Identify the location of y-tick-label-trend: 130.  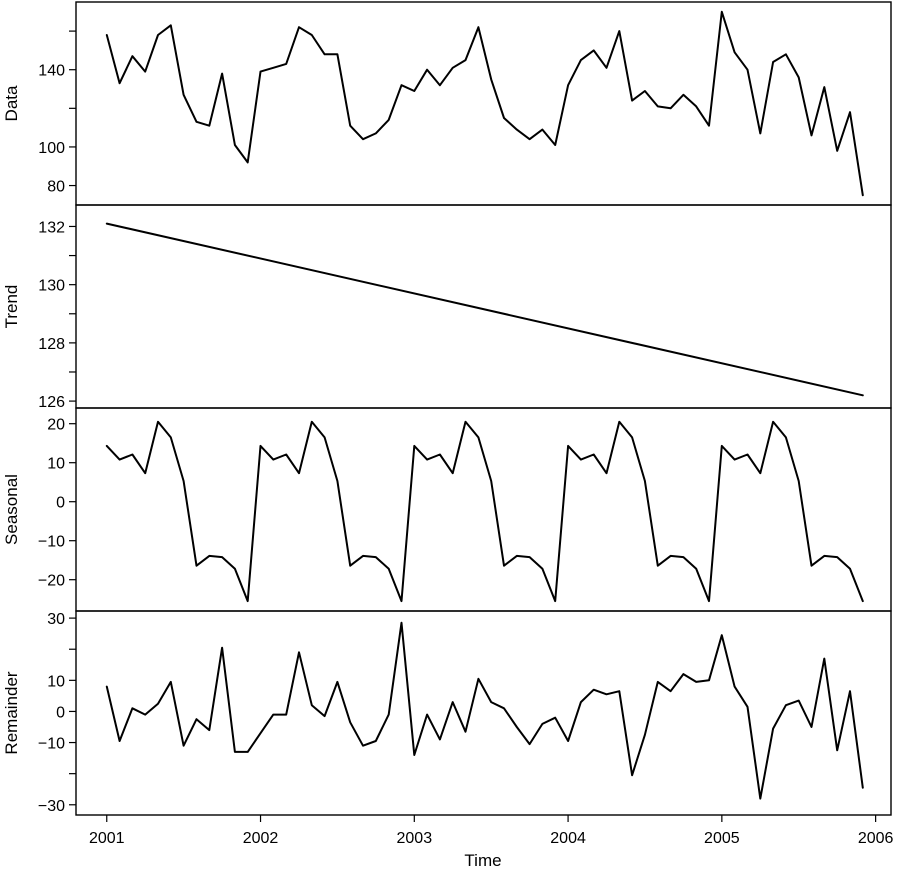
(51, 286).